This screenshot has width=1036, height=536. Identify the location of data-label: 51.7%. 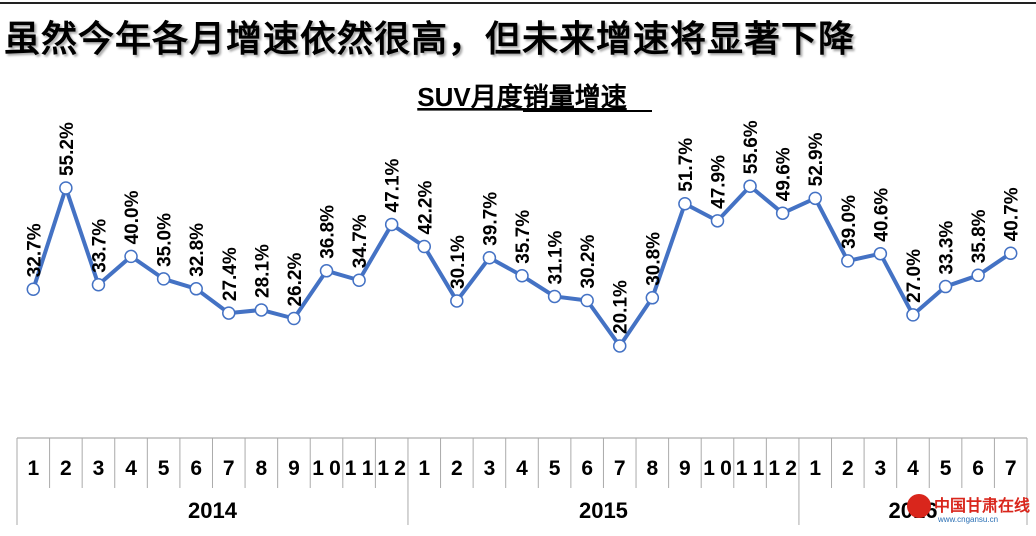
(686, 165).